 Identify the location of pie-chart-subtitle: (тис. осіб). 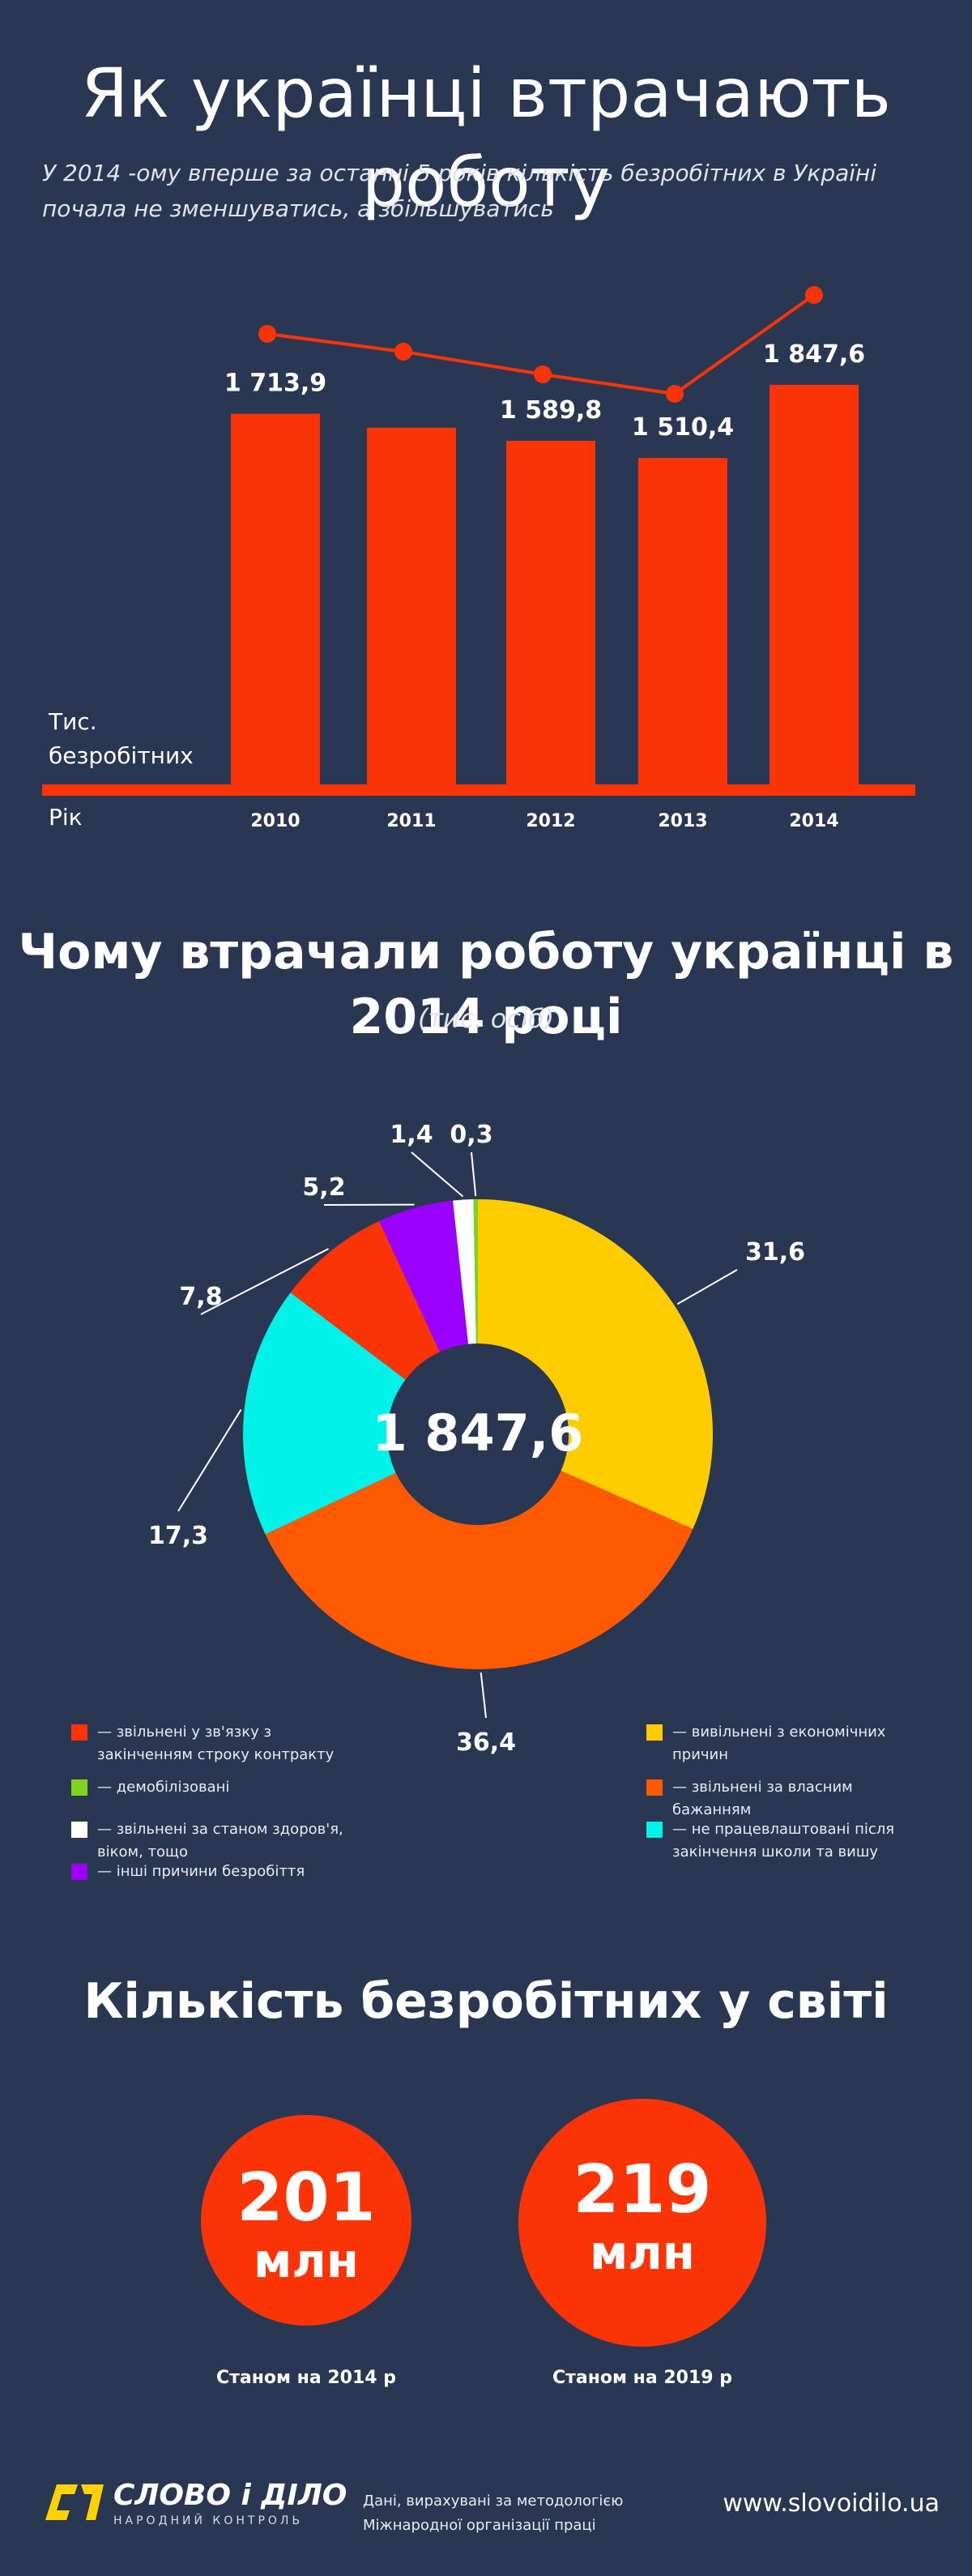
(486, 1018).